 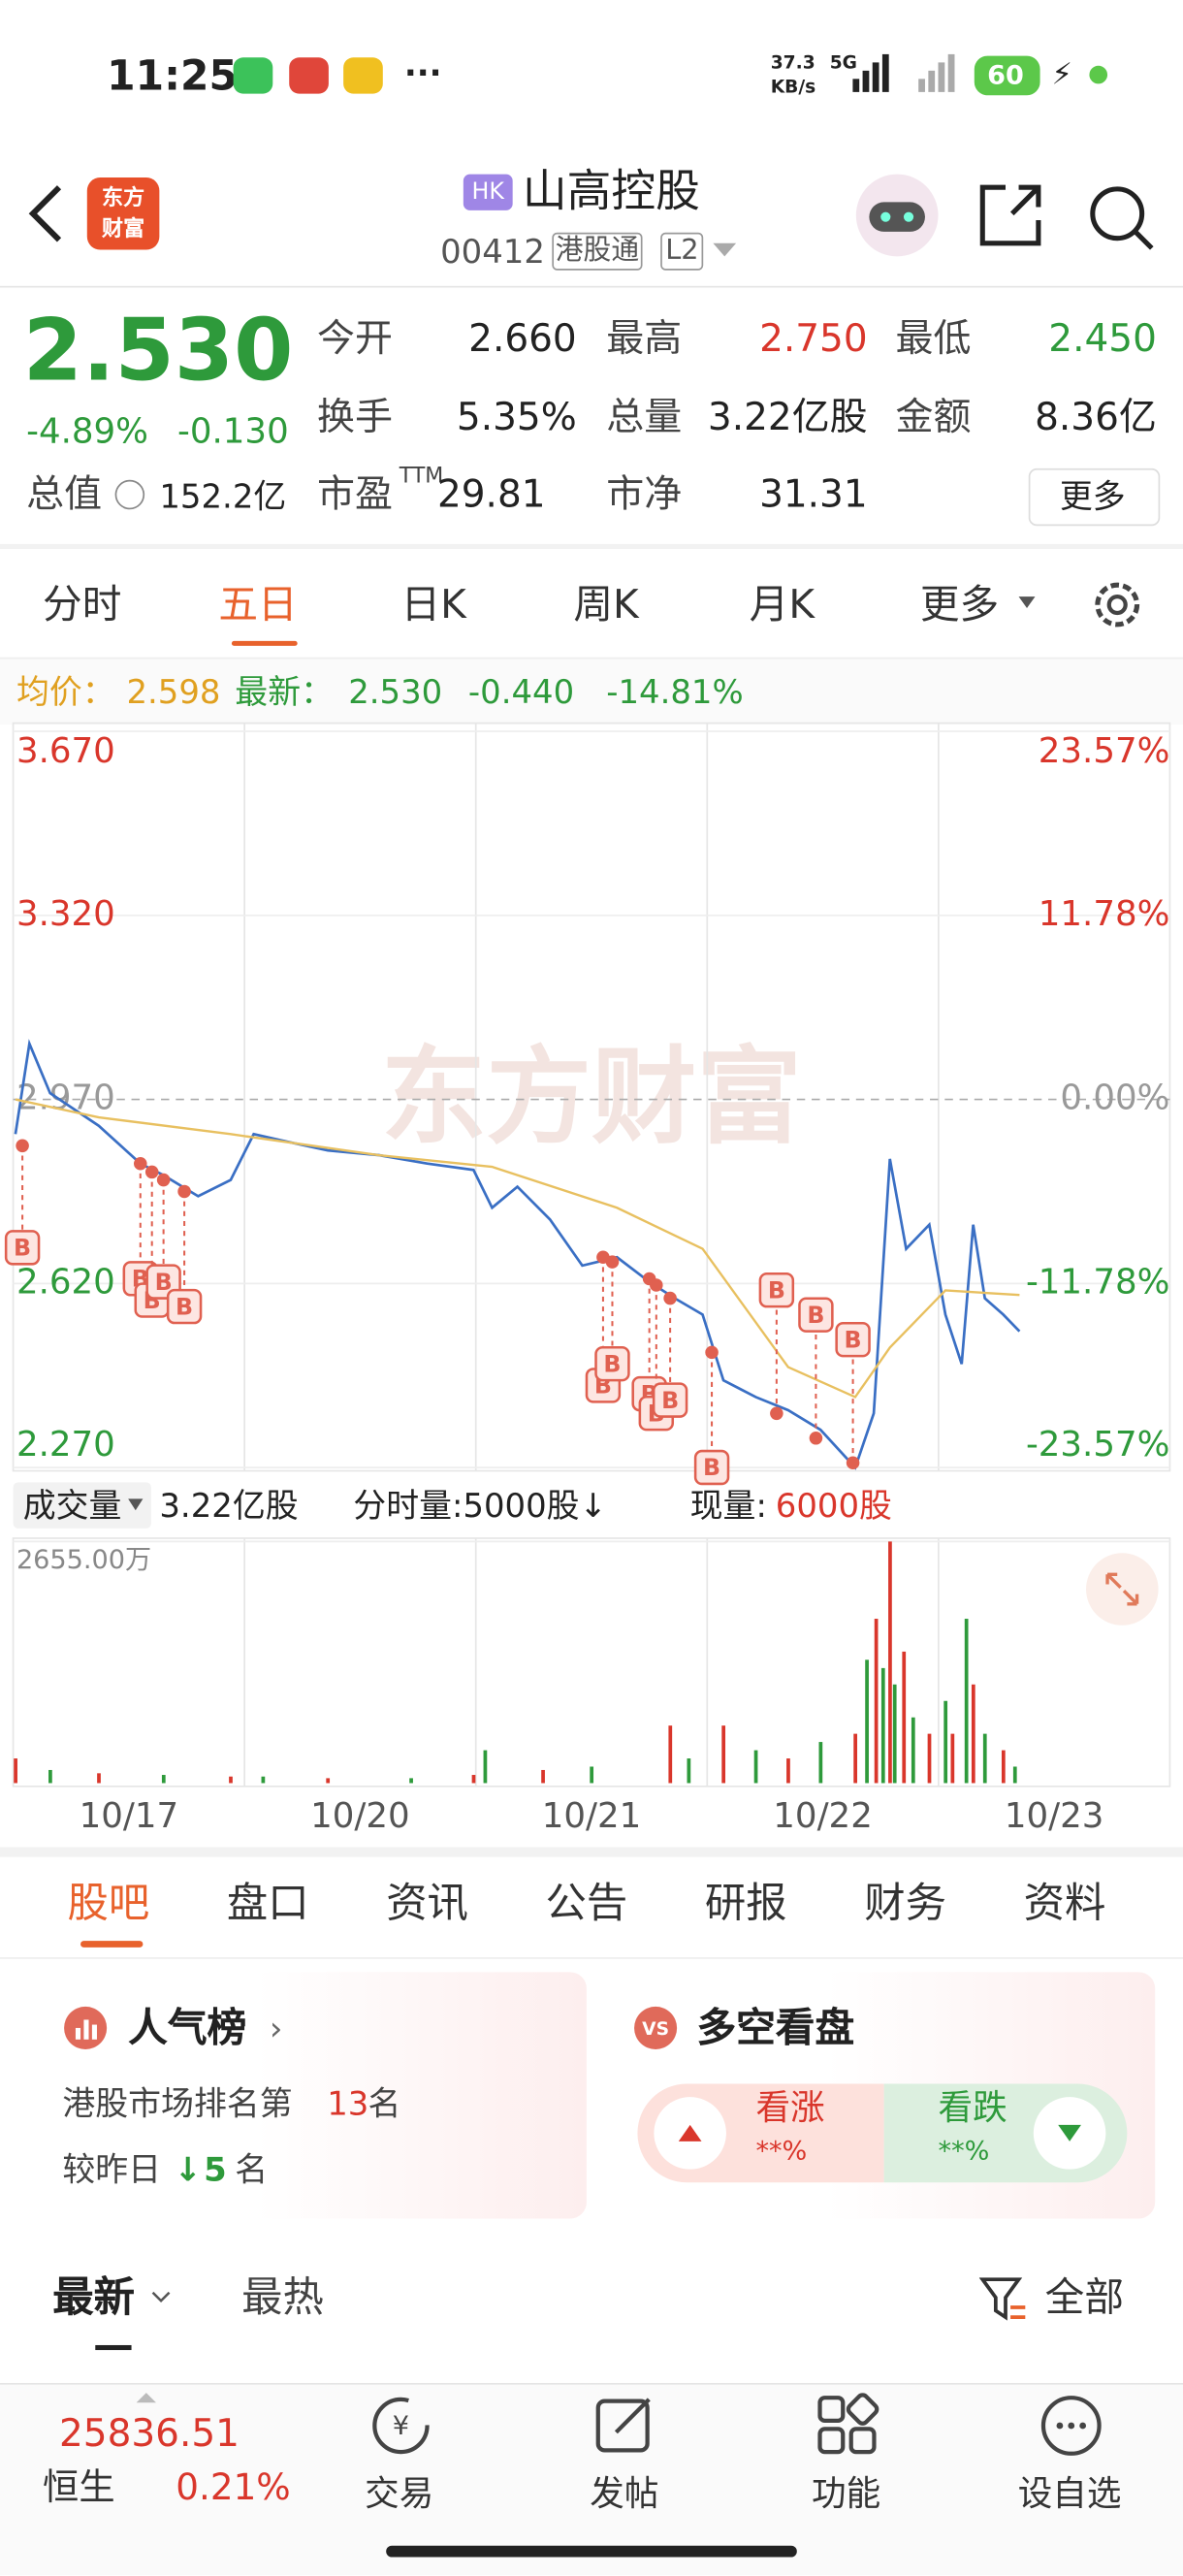 I want to click on field-value: 31.31, so click(x=813, y=495).